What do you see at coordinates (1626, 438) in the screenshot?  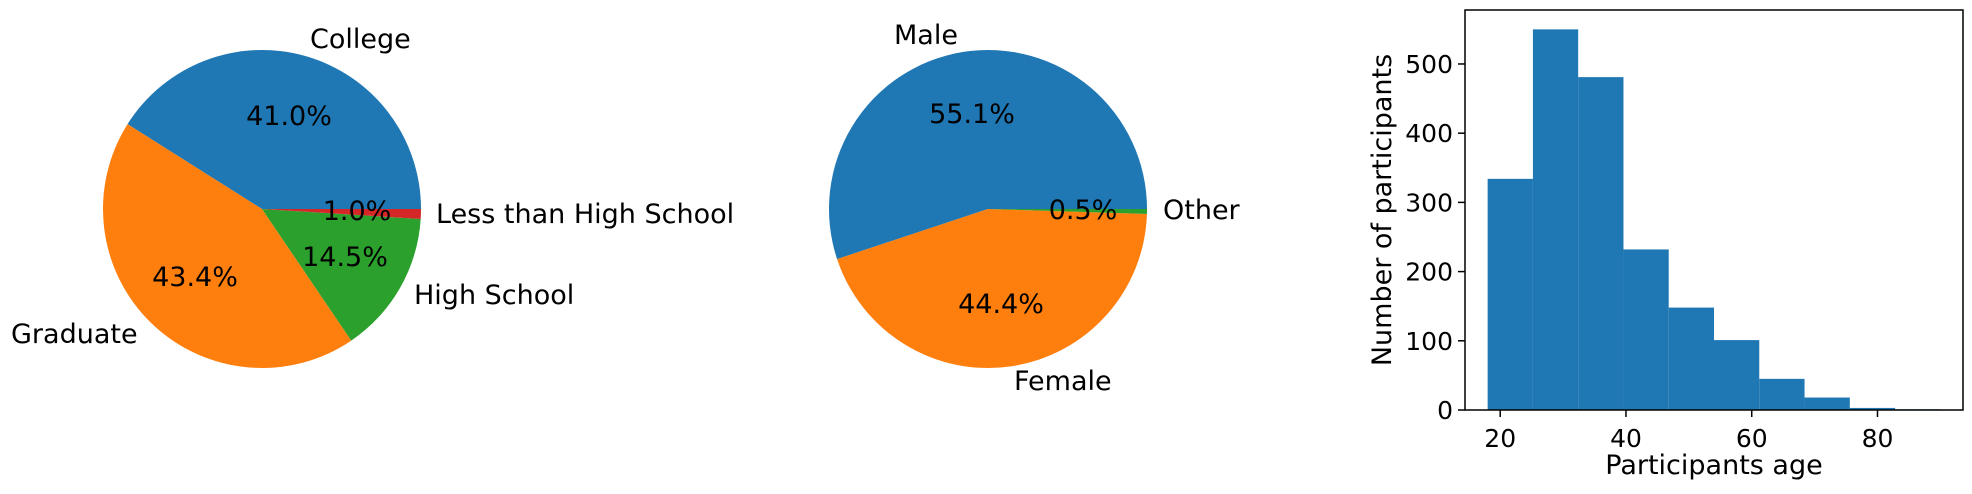 I see `x-tick-label: 40` at bounding box center [1626, 438].